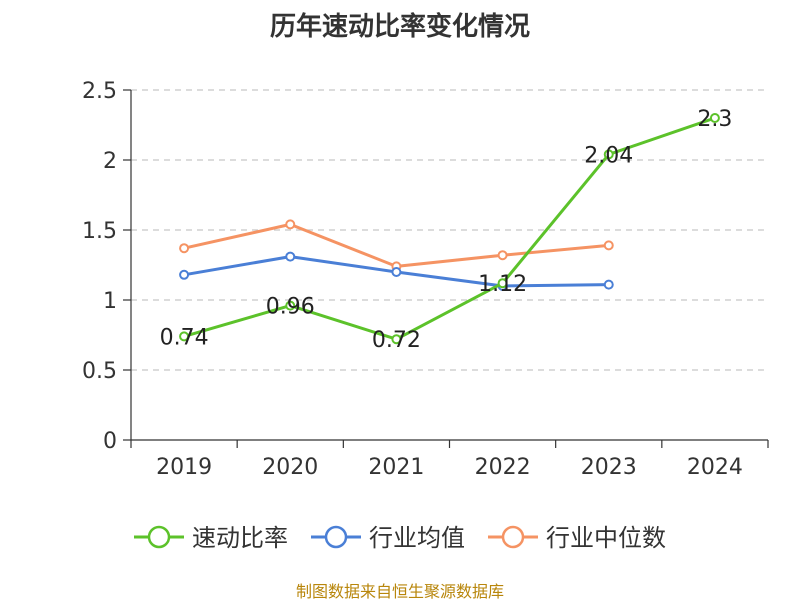 This screenshot has width=800, height=602. I want to click on source-note: 制图数据来自恒生聚源数据库, so click(399, 591).